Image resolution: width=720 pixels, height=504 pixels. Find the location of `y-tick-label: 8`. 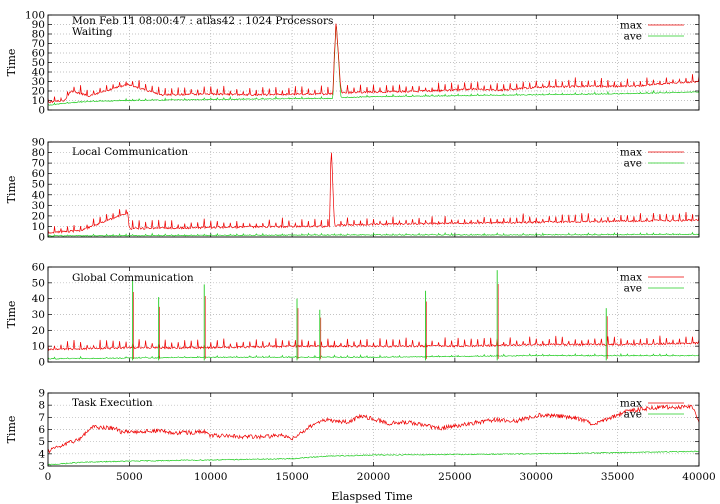

y-tick-label: 8 is located at coordinates (41, 406).